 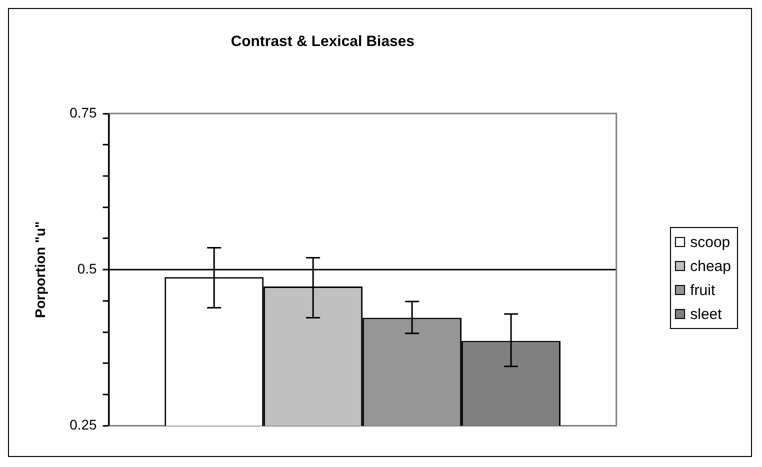 What do you see at coordinates (703, 290) in the screenshot?
I see `legend-label: fruit` at bounding box center [703, 290].